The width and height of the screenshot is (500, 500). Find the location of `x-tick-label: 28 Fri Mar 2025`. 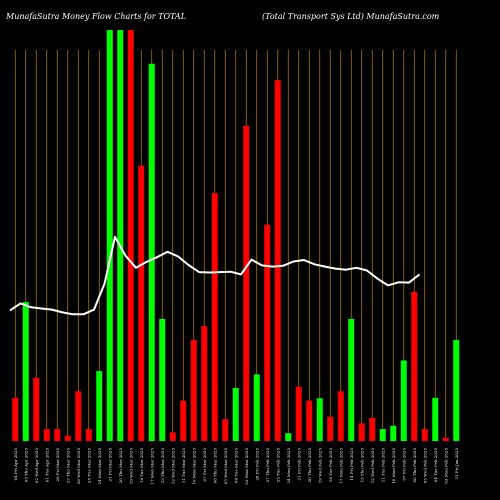

x-tick-label: 28 Fri Mar 2025 is located at coordinates (57, 465).